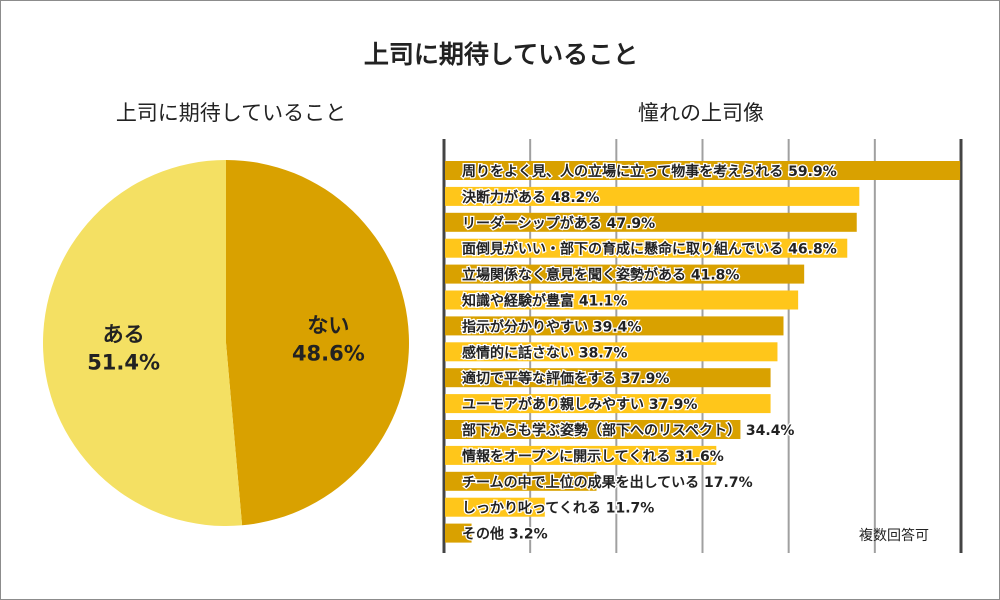 Image resolution: width=1000 pixels, height=600 pixels. What do you see at coordinates (649, 171) in the screenshot?
I see `bar-label: 周りをよく見、人の立場に立って物事を考えられる 59.9%` at bounding box center [649, 171].